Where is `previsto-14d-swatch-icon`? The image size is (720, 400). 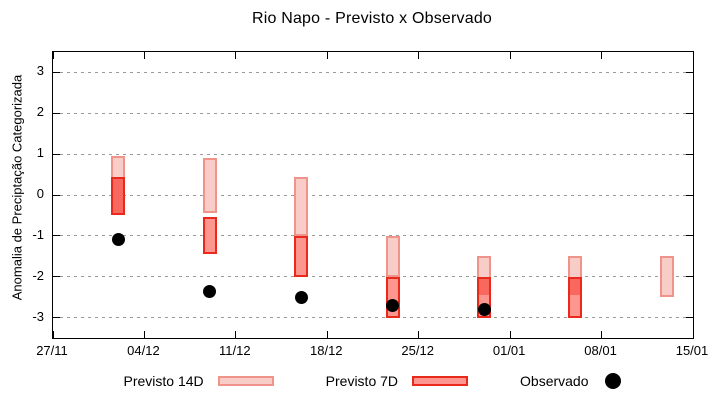
previsto-14d-swatch-icon is located at coordinates (245, 381).